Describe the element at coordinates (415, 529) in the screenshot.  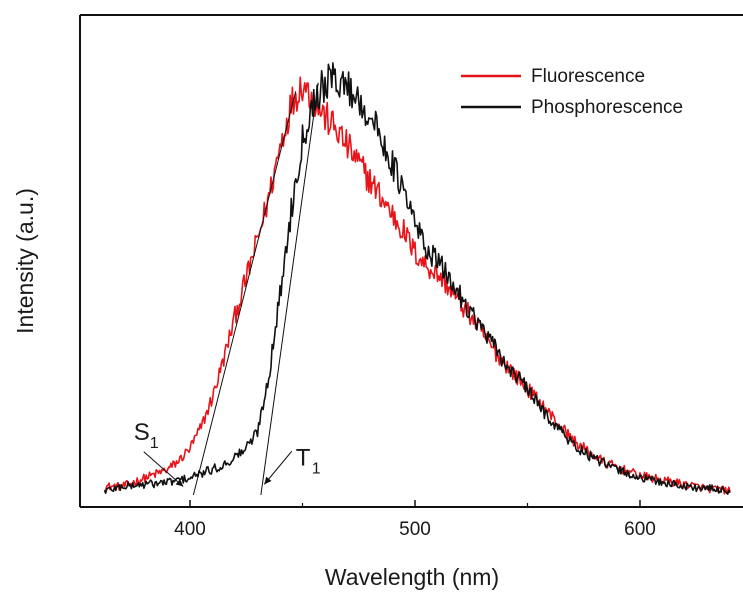
I see `x-tick-label: 500` at that location.